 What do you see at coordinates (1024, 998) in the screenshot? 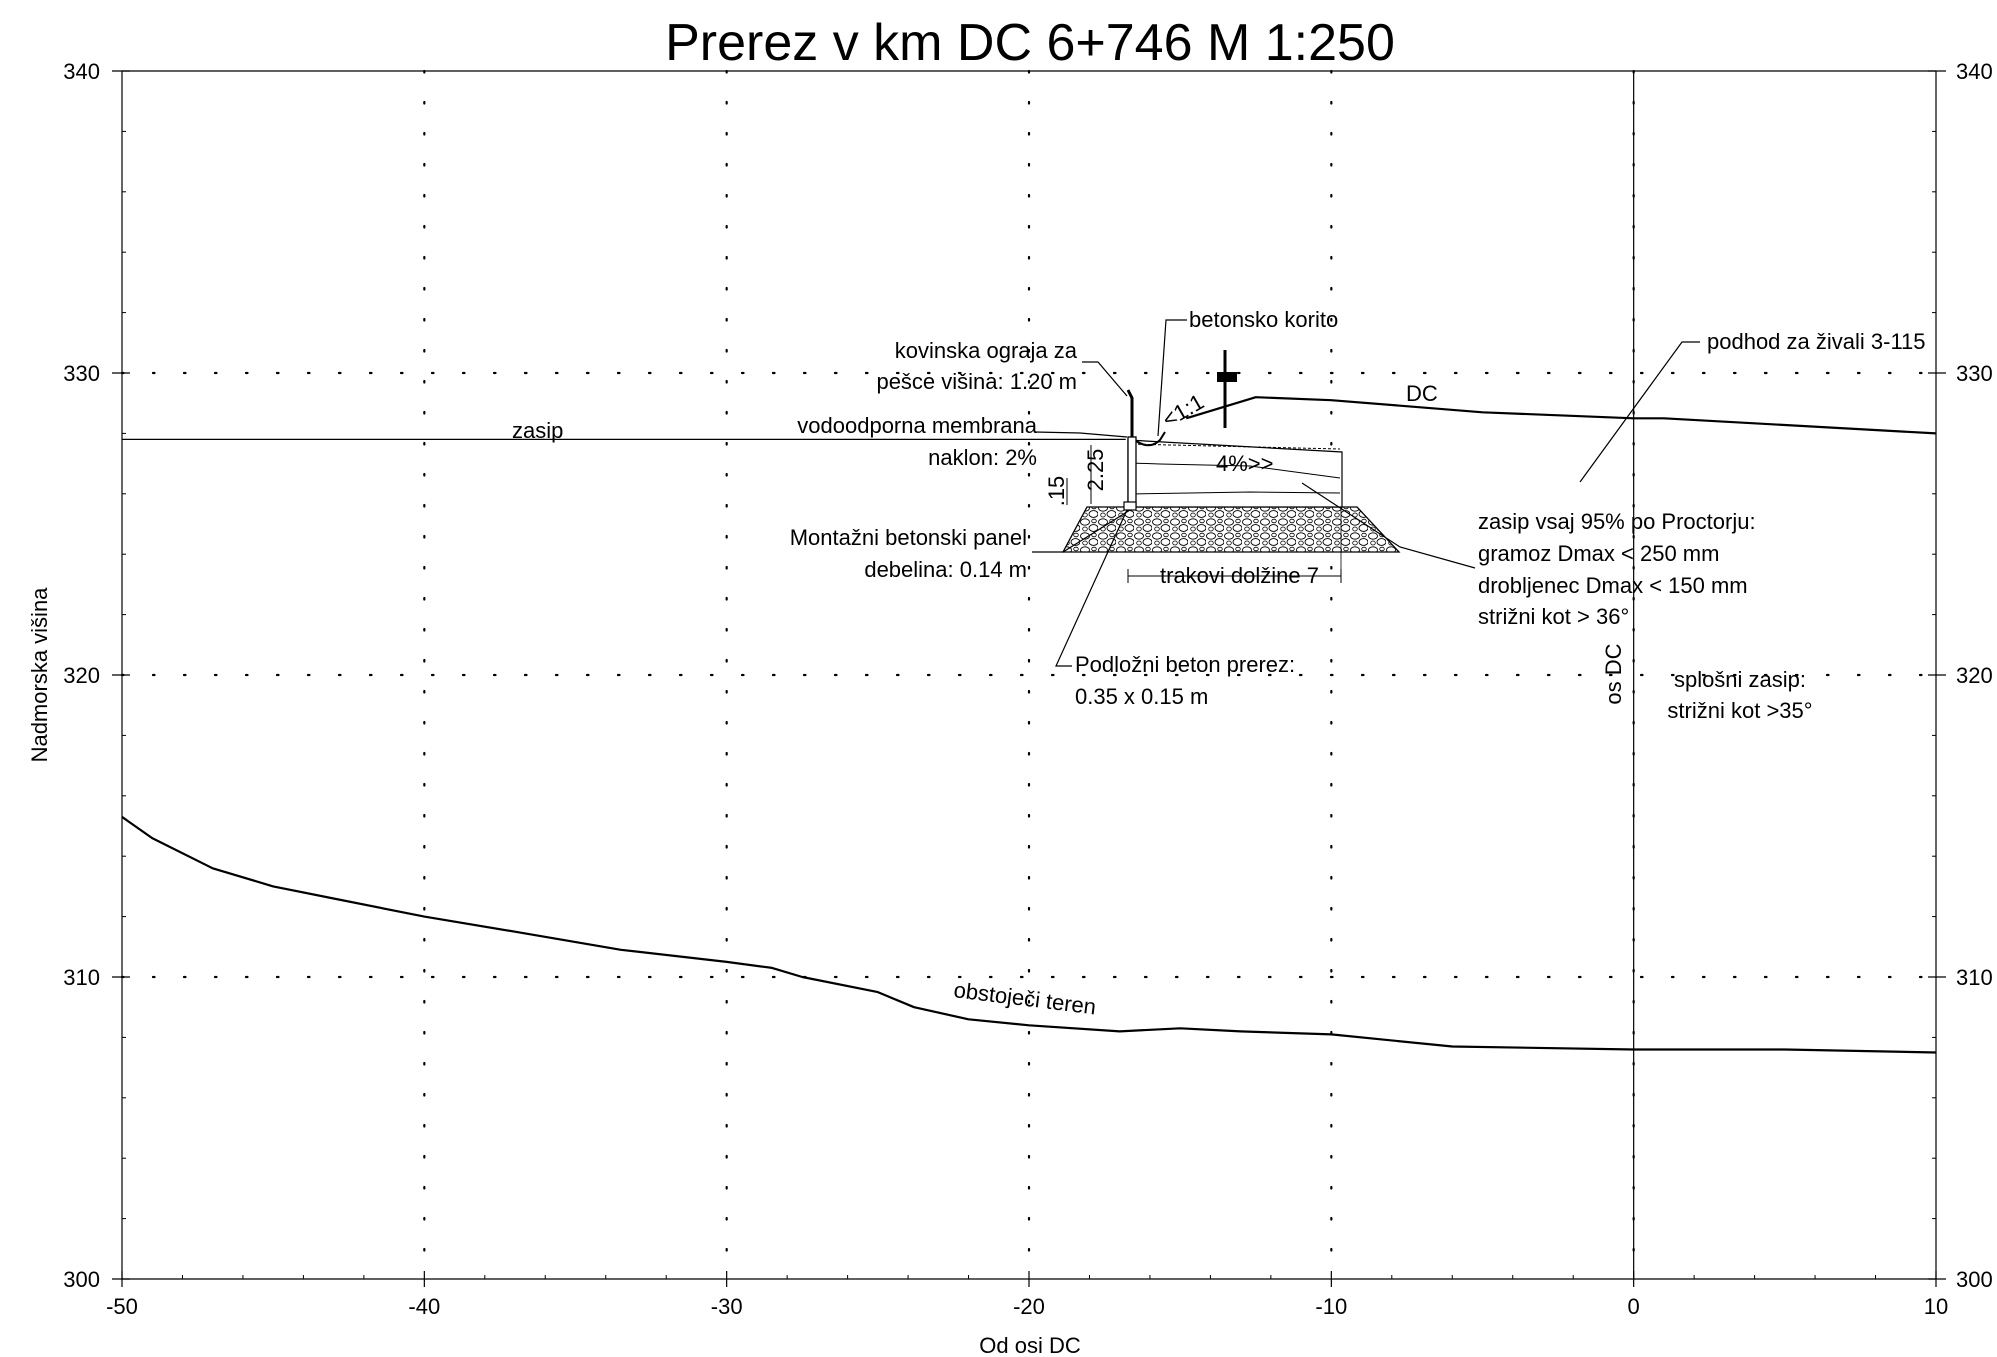
I see `label-existing-terrain: obstoječi teren` at bounding box center [1024, 998].